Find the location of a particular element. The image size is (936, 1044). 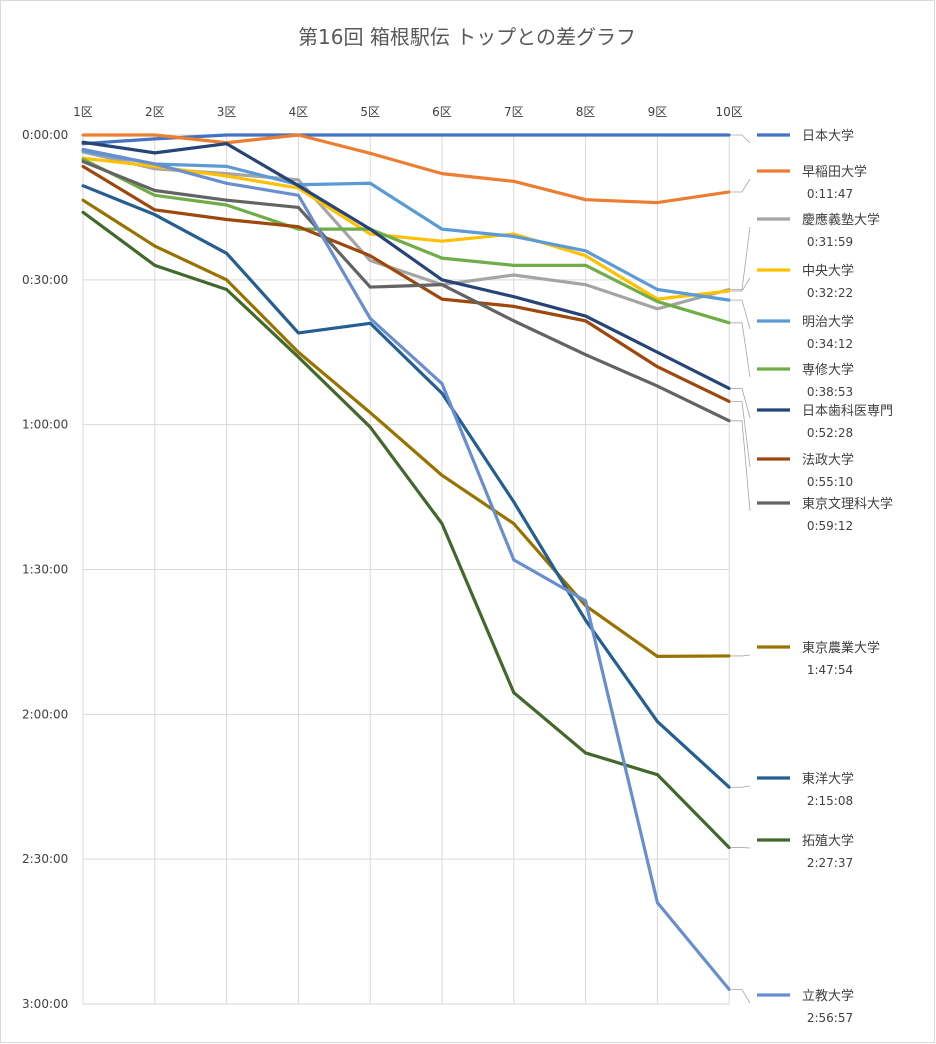

legend-entry-gap: 0:59:12 is located at coordinates (830, 526).